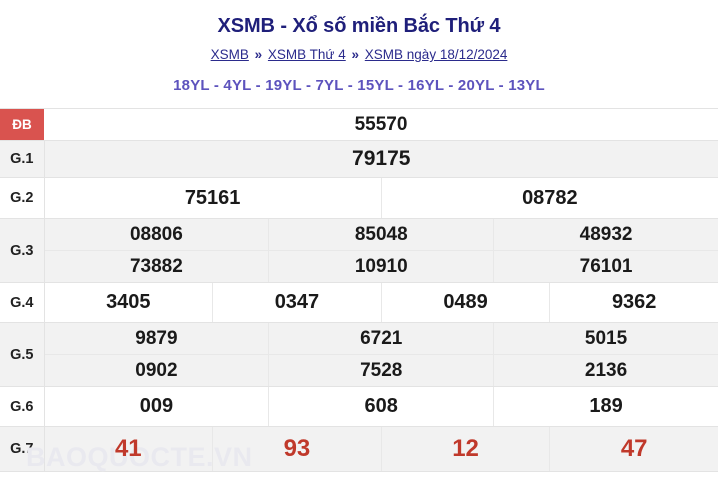  I want to click on prize-value-line: 9879 6721 5015, so click(381, 338).